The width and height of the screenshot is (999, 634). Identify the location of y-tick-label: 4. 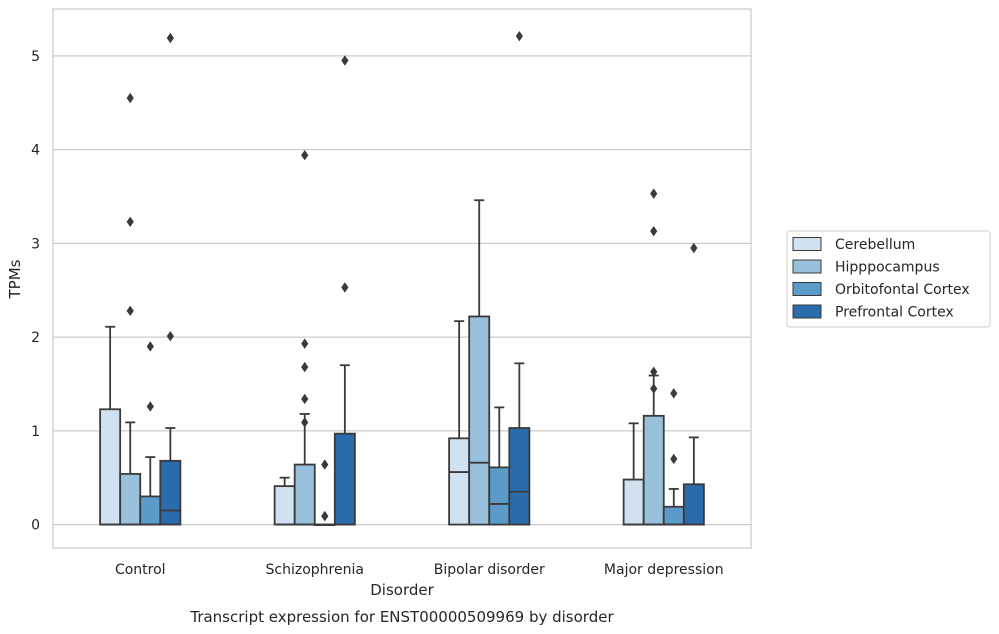
(35, 151).